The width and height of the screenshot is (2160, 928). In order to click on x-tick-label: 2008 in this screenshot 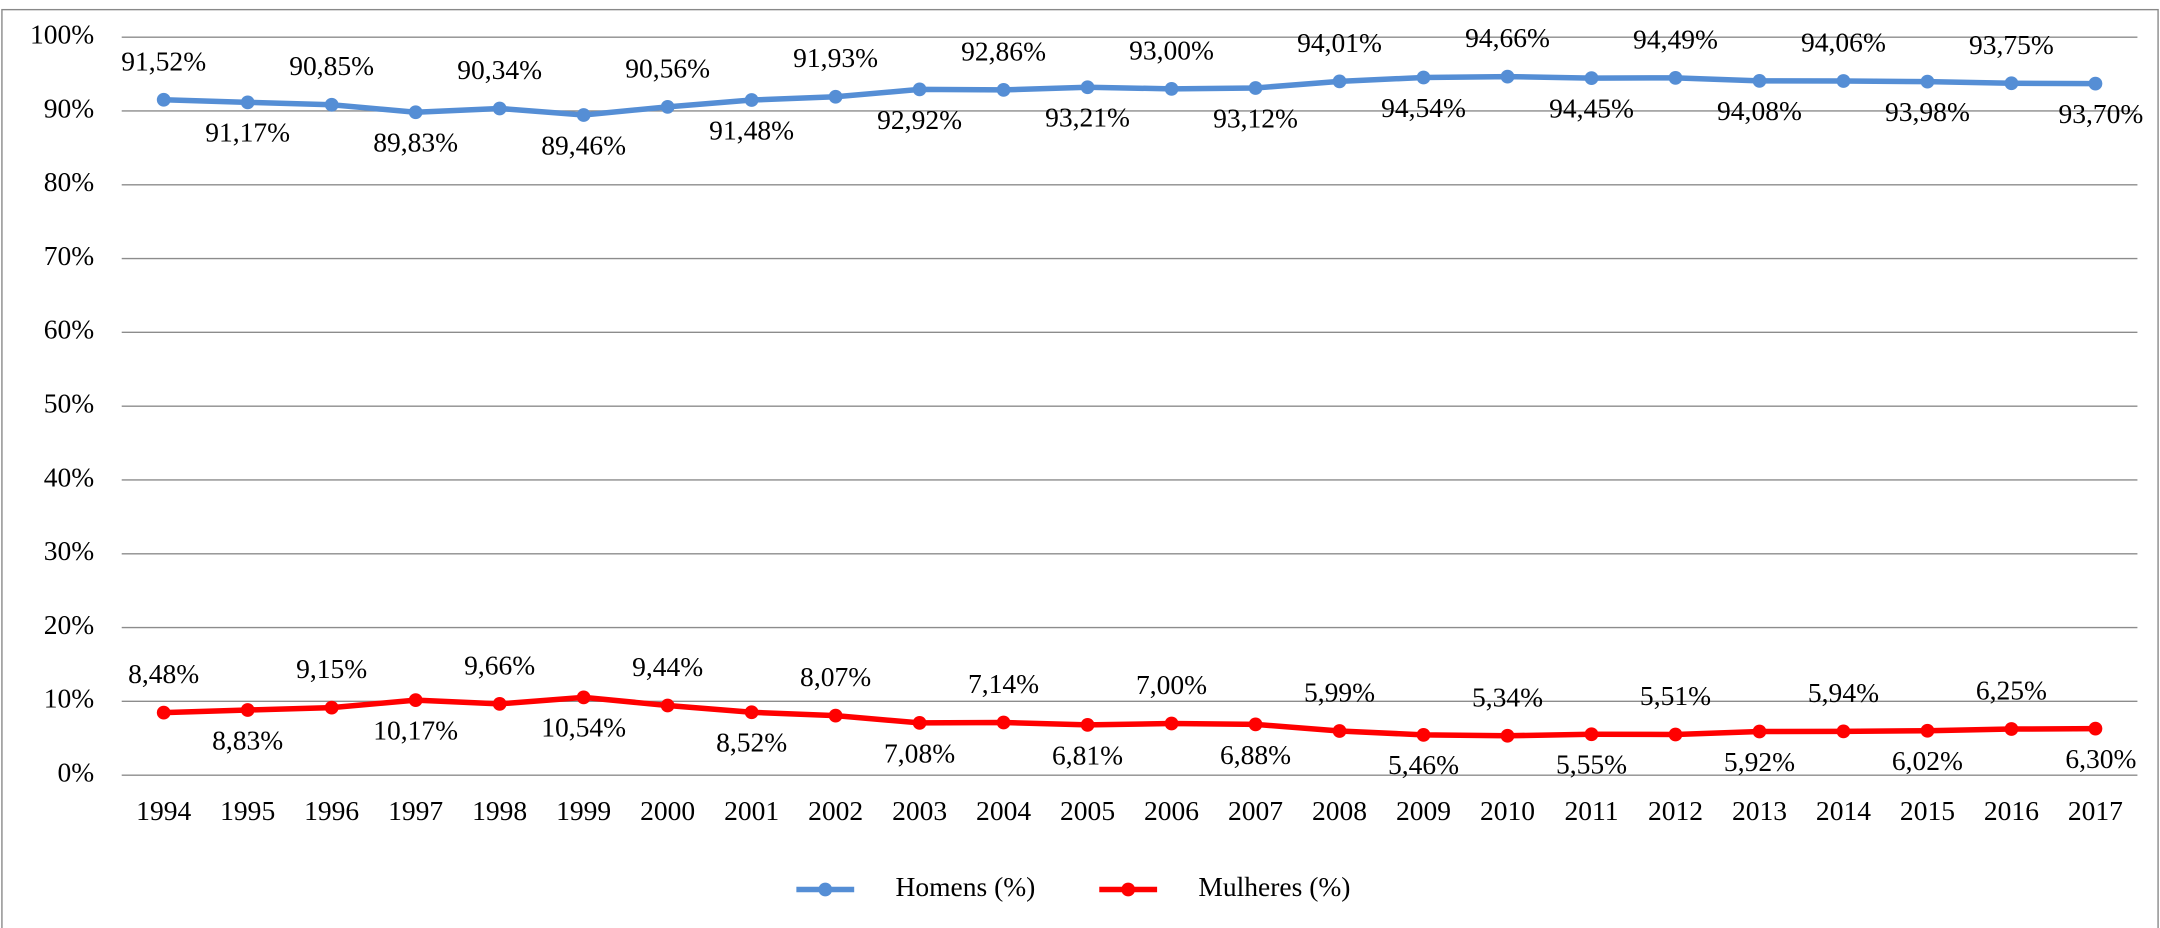, I will do `click(1339, 810)`.